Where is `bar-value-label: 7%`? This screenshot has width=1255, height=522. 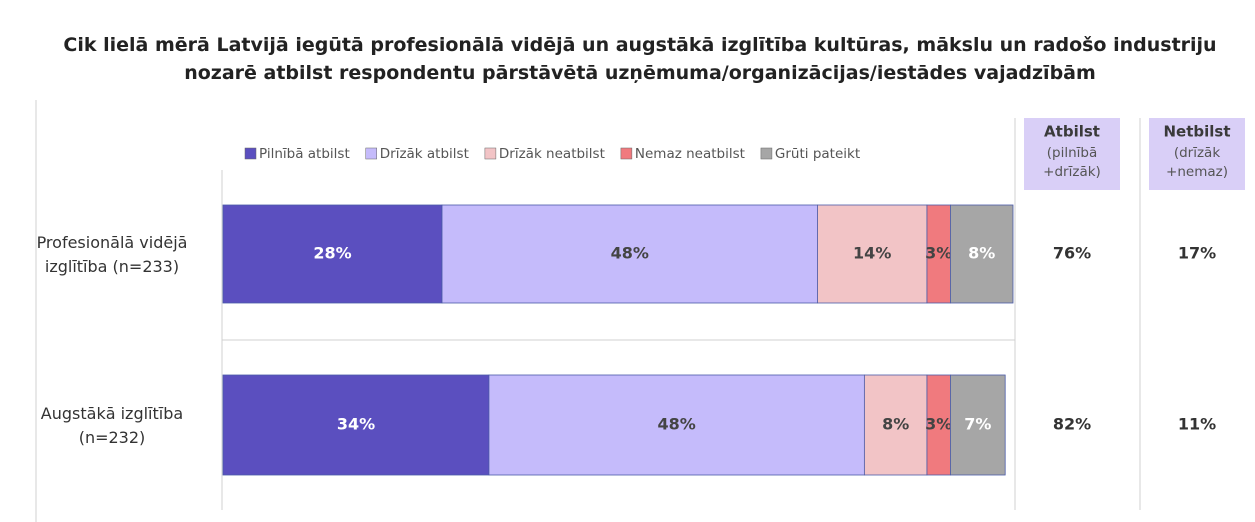 bar-value-label: 7% is located at coordinates (977, 424).